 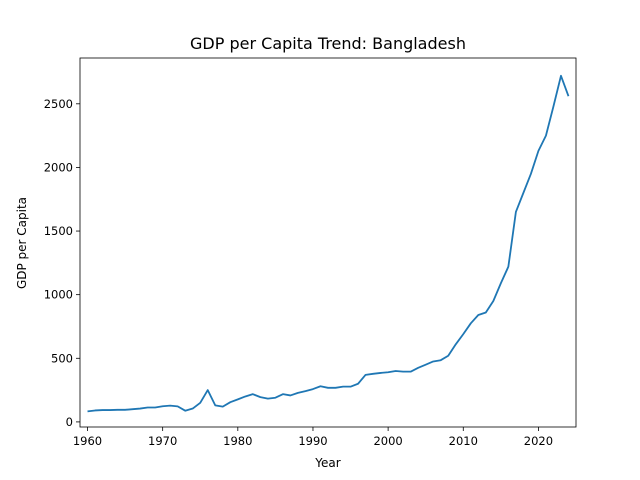 I want to click on x-tick-label: 1960, so click(x=87, y=441).